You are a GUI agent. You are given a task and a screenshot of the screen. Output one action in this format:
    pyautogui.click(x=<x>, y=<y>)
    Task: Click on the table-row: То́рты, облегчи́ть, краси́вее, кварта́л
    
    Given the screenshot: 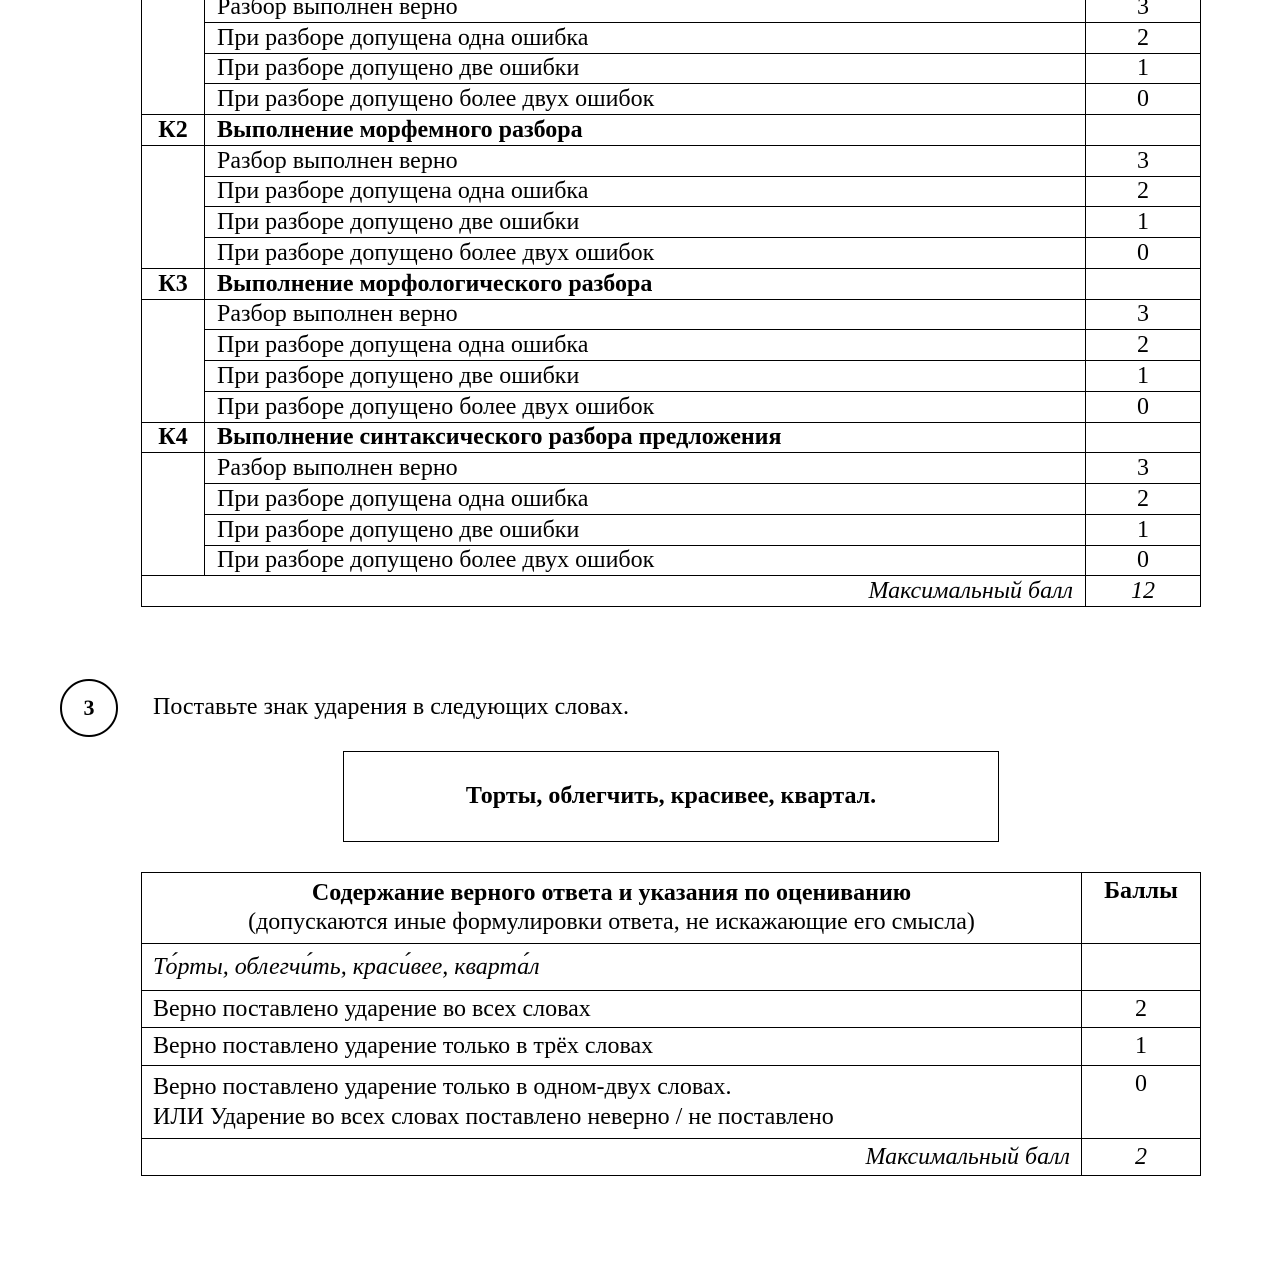 What is the action you would take?
    pyautogui.click(x=671, y=966)
    